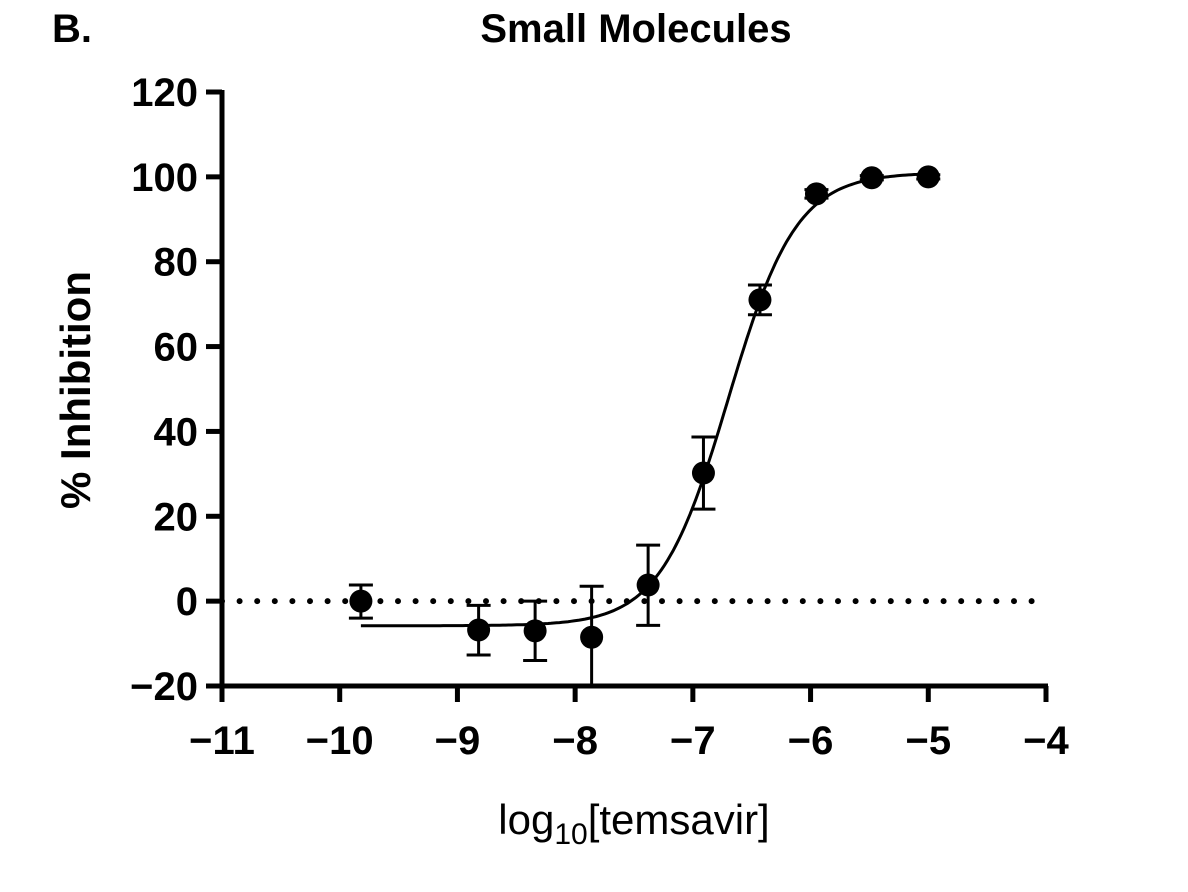 The width and height of the screenshot is (1188, 892). I want to click on x-tick-label: −10, so click(340, 741).